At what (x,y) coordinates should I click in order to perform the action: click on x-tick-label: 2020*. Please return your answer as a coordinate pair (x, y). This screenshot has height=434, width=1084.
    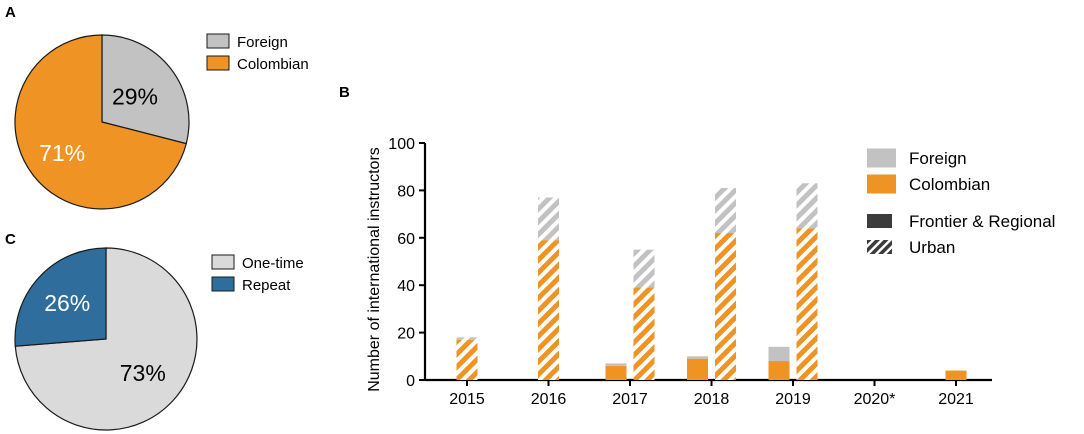
    Looking at the image, I should click on (875, 399).